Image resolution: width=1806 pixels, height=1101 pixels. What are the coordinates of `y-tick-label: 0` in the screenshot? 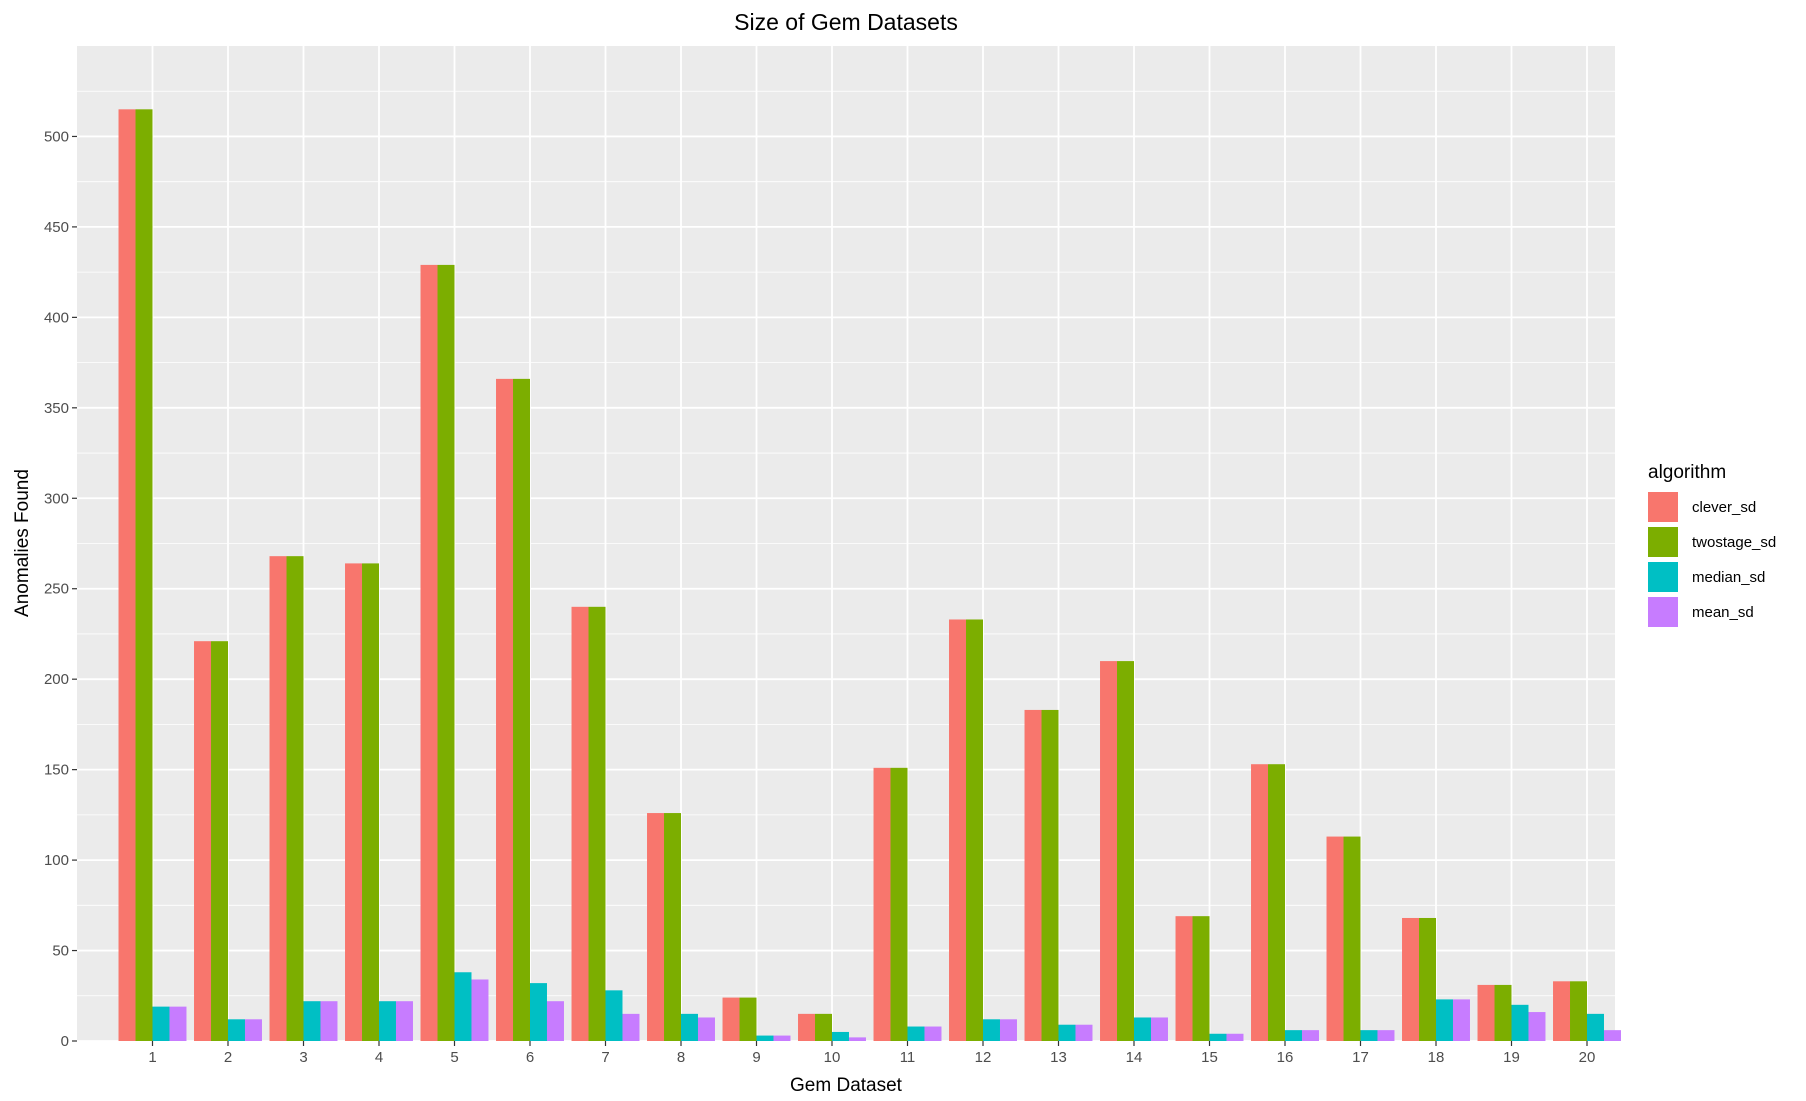 It's located at (65, 1041).